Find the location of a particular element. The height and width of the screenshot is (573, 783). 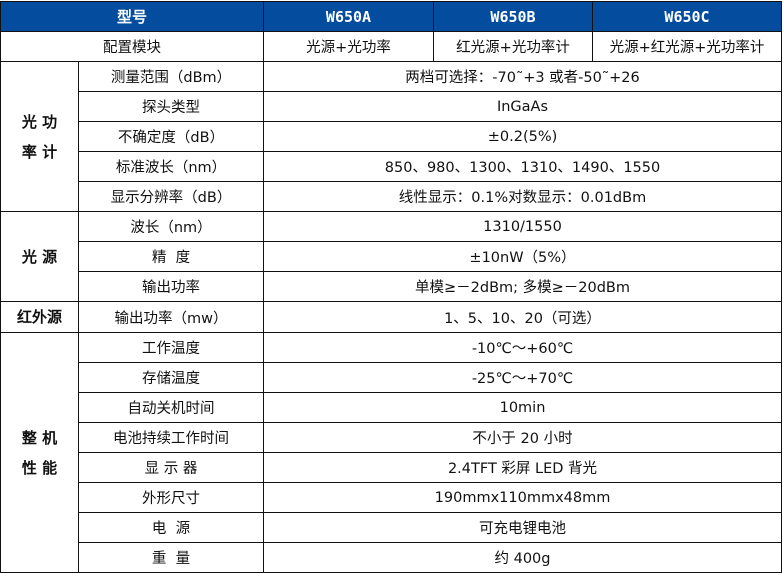

spec-row: 存储温度 -25℃～+70℃ is located at coordinates (391, 377).